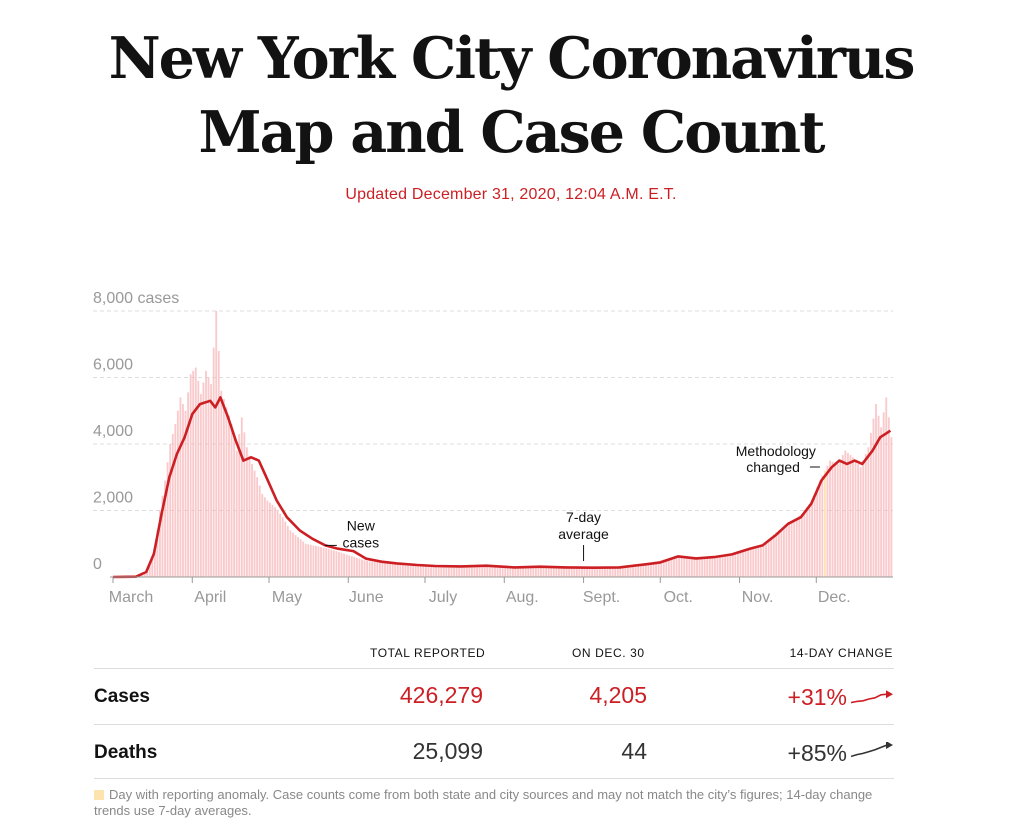 This screenshot has height=834, width=1022. Describe the element at coordinates (776, 451) in the screenshot. I see `annotation-text: Methodology` at that location.